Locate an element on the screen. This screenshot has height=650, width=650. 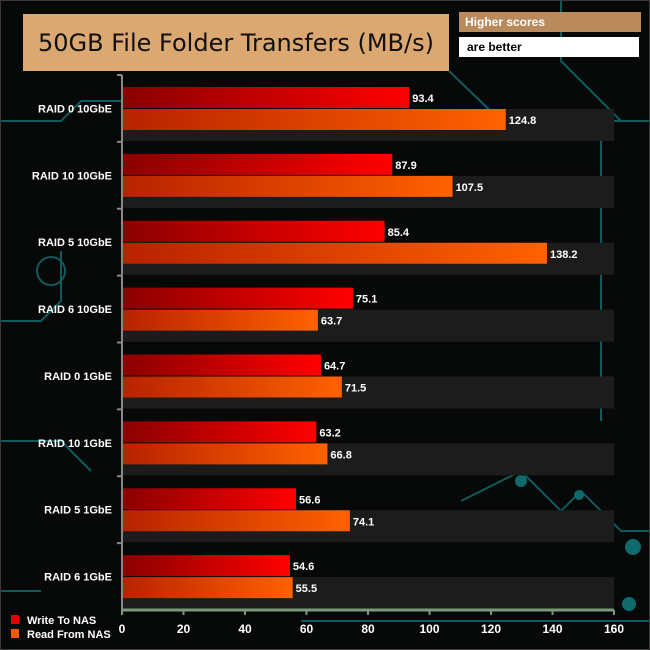
data-label: 74.1 is located at coordinates (363, 522).